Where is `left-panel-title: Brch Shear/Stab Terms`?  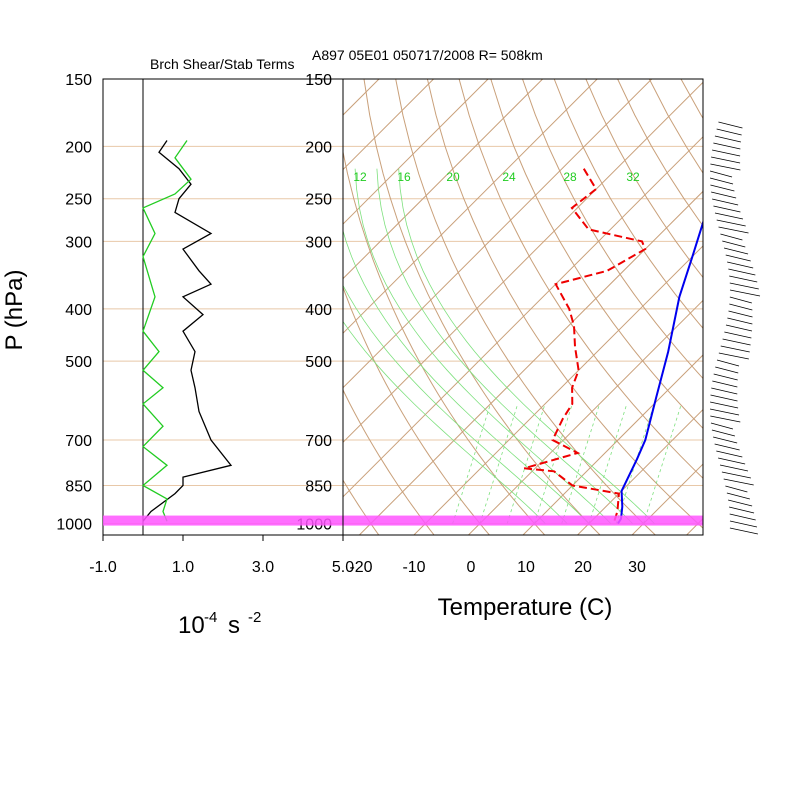 left-panel-title: Brch Shear/Stab Terms is located at coordinates (222, 64).